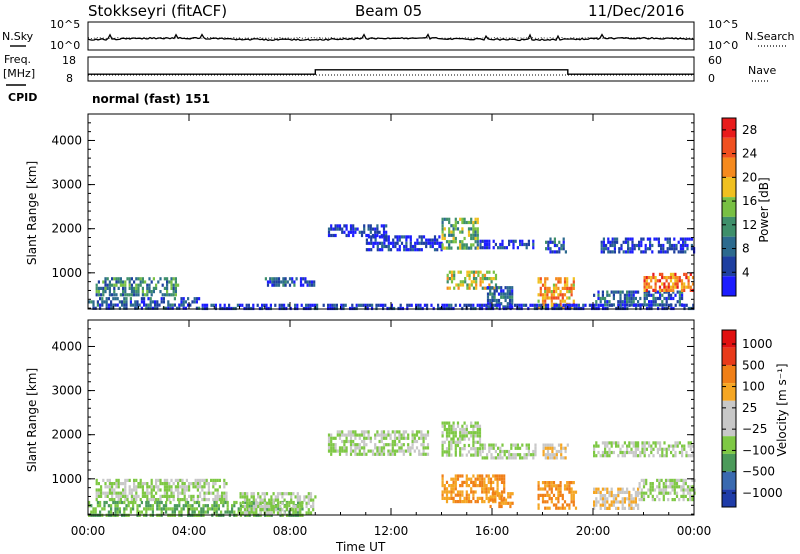  I want to click on site-title: Stokkseyri (fitACF), so click(157, 11).